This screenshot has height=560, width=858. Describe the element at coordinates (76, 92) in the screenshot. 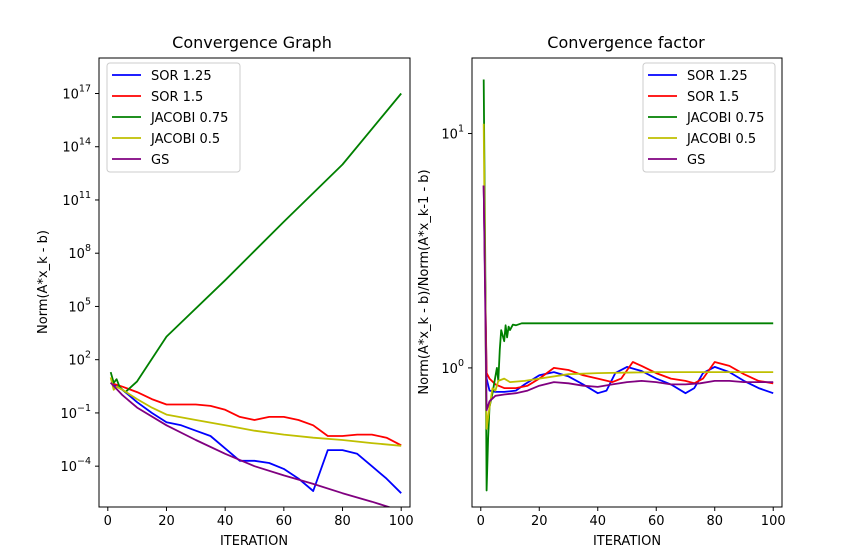

I see `y-tick-label: 10¹⁷` at that location.